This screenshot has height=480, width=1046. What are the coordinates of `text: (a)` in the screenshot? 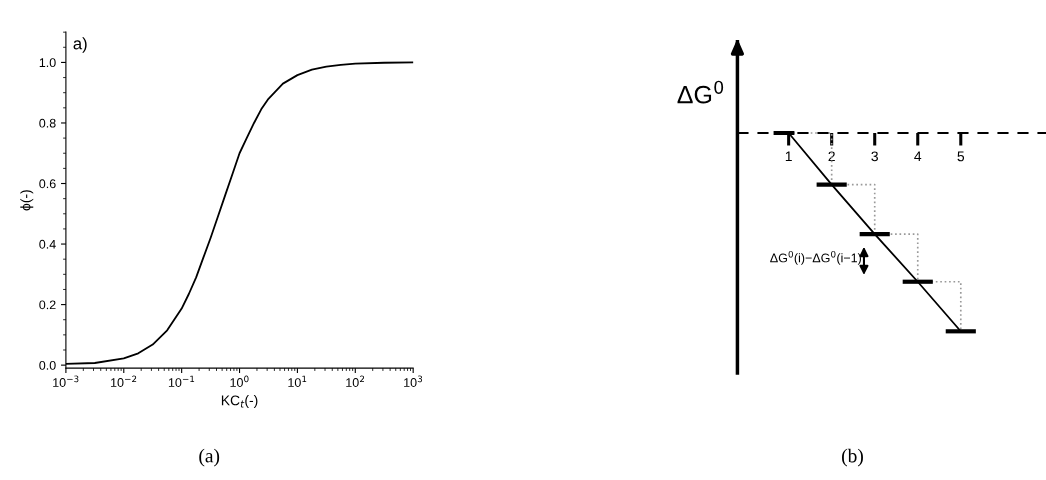 It's located at (209, 457).